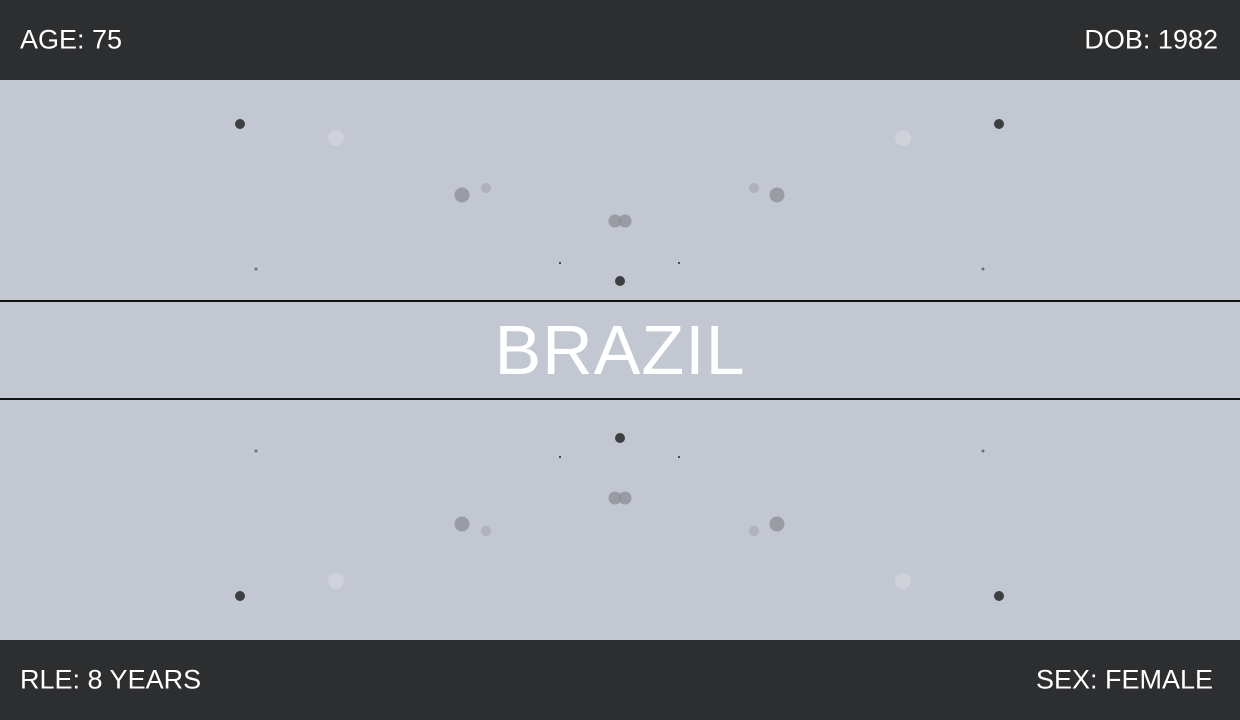 This screenshot has height=720, width=1240. What do you see at coordinates (620, 680) in the screenshot?
I see `bottom-info-bar: RLE: 8 YEARS SEX: FEMALE` at bounding box center [620, 680].